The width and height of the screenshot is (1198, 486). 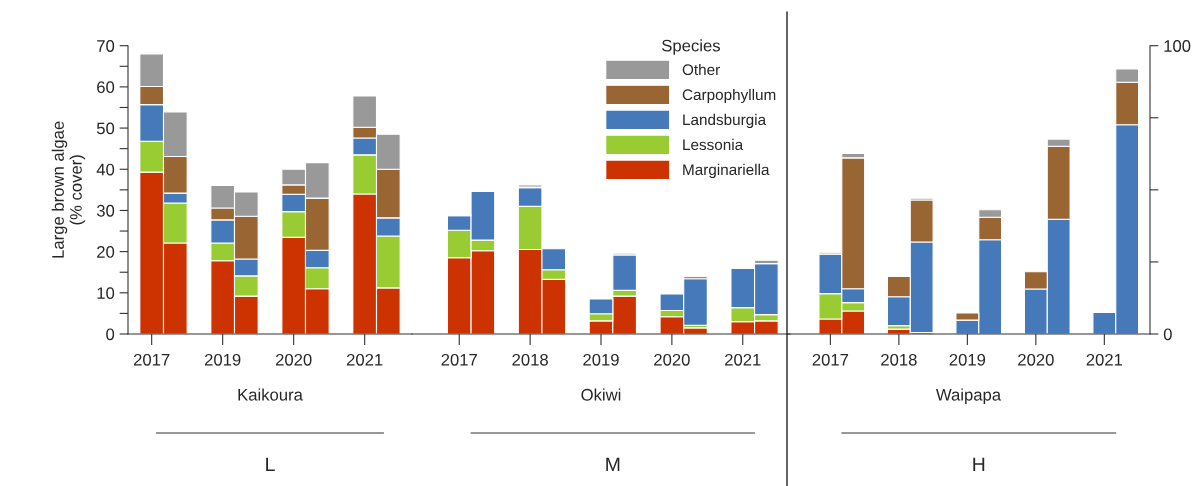 I want to click on text: L, so click(x=270, y=464).